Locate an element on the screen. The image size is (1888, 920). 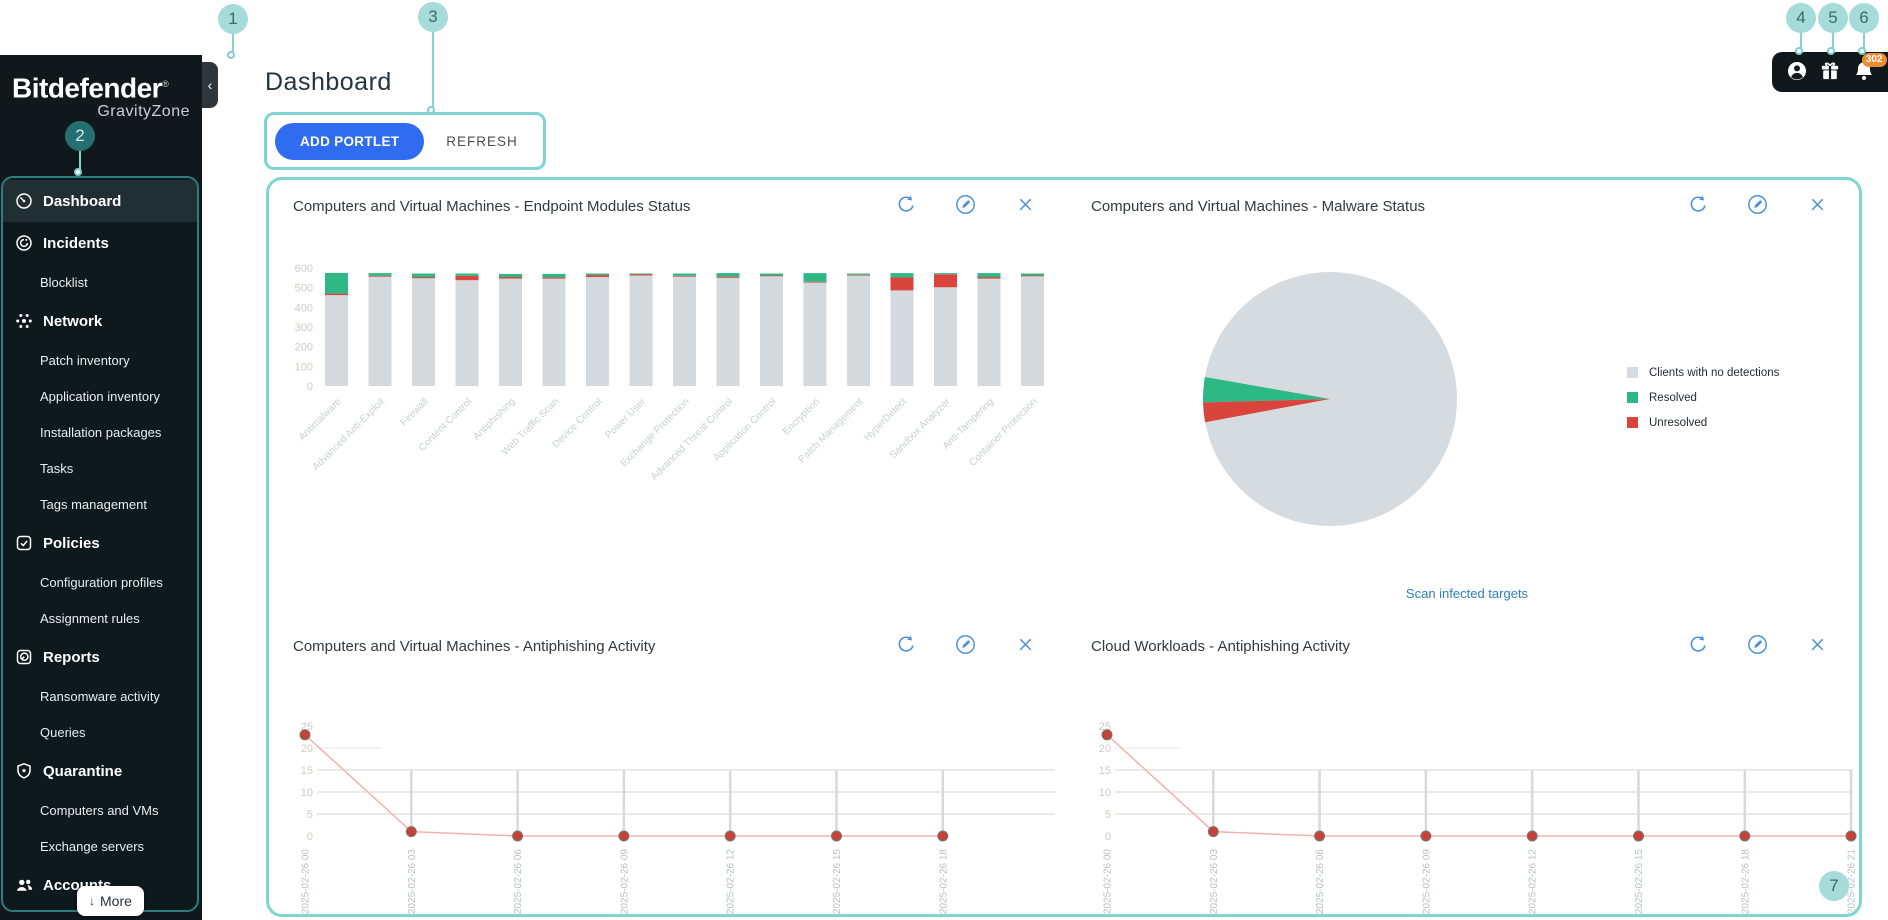
sidebar-collapse-button: ‹ is located at coordinates (210, 85).